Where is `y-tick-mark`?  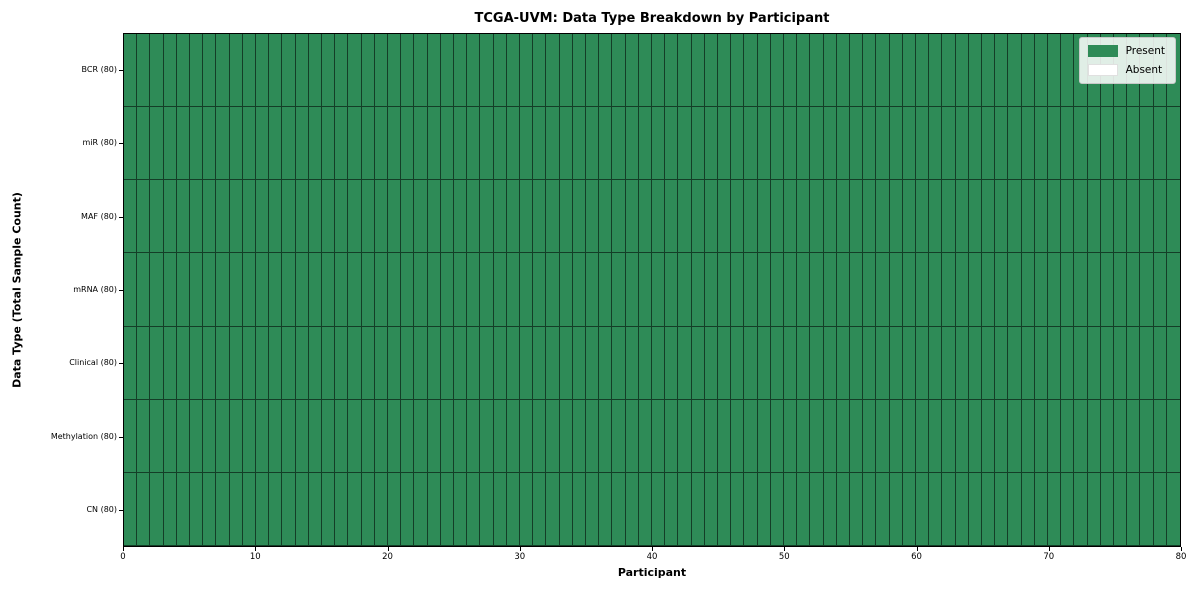 y-tick-mark is located at coordinates (121, 437).